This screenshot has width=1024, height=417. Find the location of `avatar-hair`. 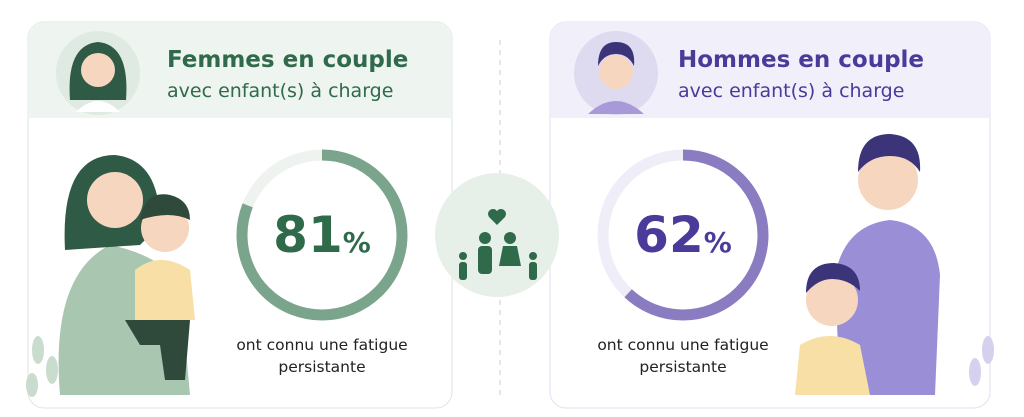

avatar-hair is located at coordinates (616, 54).